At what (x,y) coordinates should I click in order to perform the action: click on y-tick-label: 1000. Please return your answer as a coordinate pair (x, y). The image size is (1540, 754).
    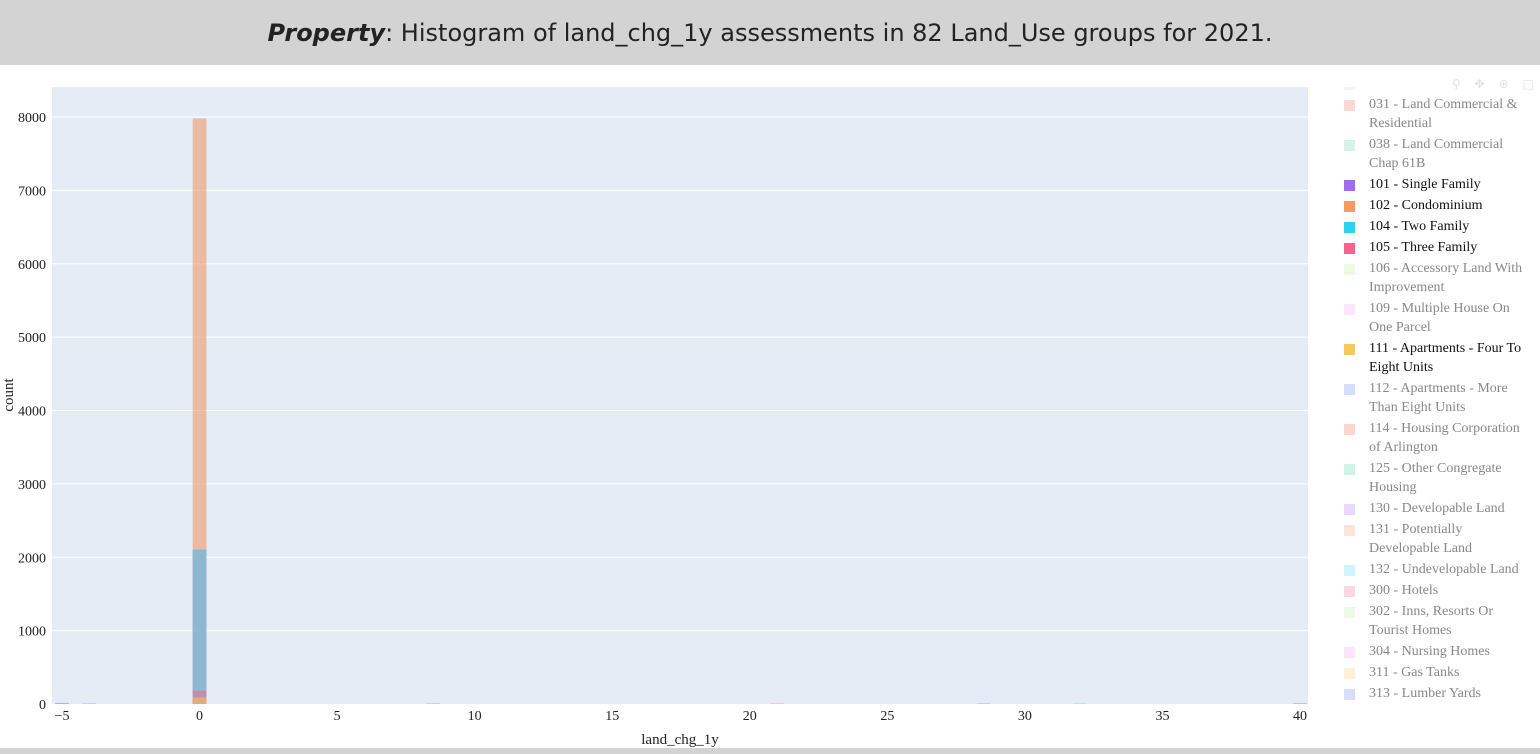
    Looking at the image, I should click on (32, 632).